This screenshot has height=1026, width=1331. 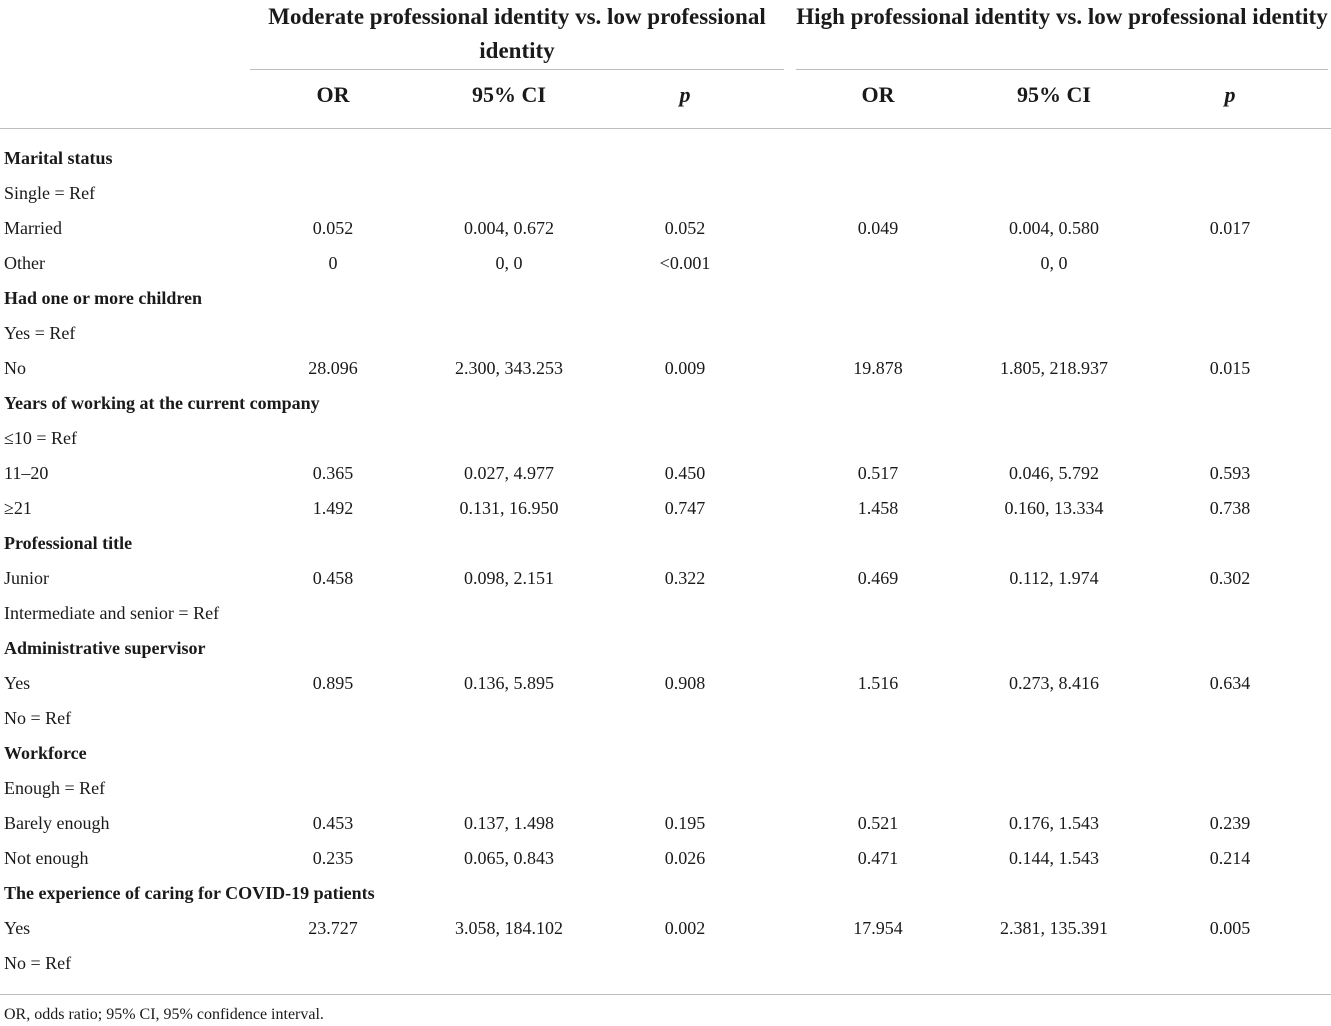 What do you see at coordinates (509, 508) in the screenshot?
I see `table-cell: 0.131, 16.950` at bounding box center [509, 508].